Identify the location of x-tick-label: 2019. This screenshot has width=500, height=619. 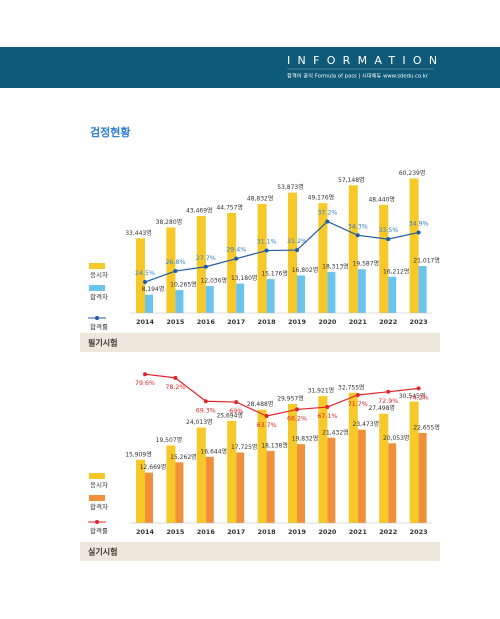
(297, 532).